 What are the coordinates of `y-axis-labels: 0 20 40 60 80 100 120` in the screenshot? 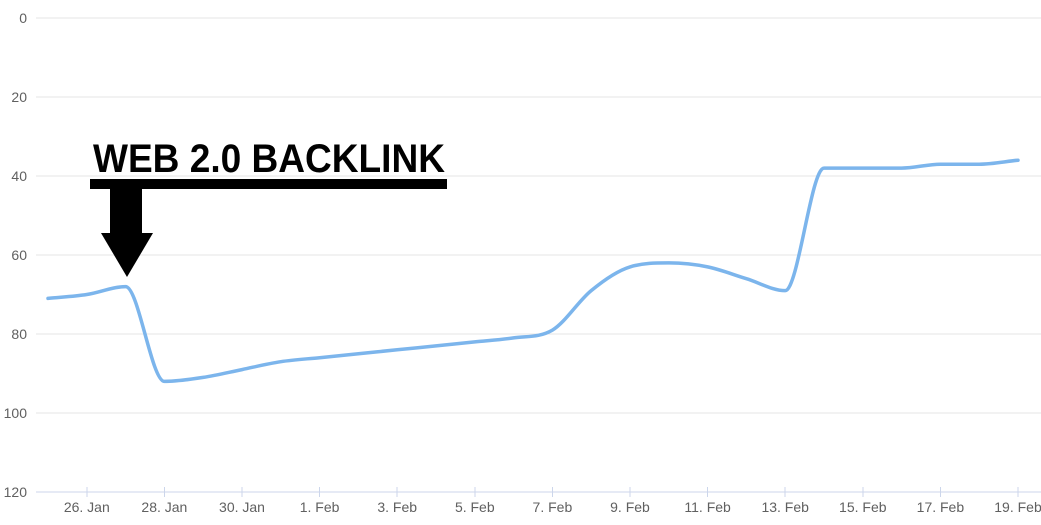 It's located at (16, 255).